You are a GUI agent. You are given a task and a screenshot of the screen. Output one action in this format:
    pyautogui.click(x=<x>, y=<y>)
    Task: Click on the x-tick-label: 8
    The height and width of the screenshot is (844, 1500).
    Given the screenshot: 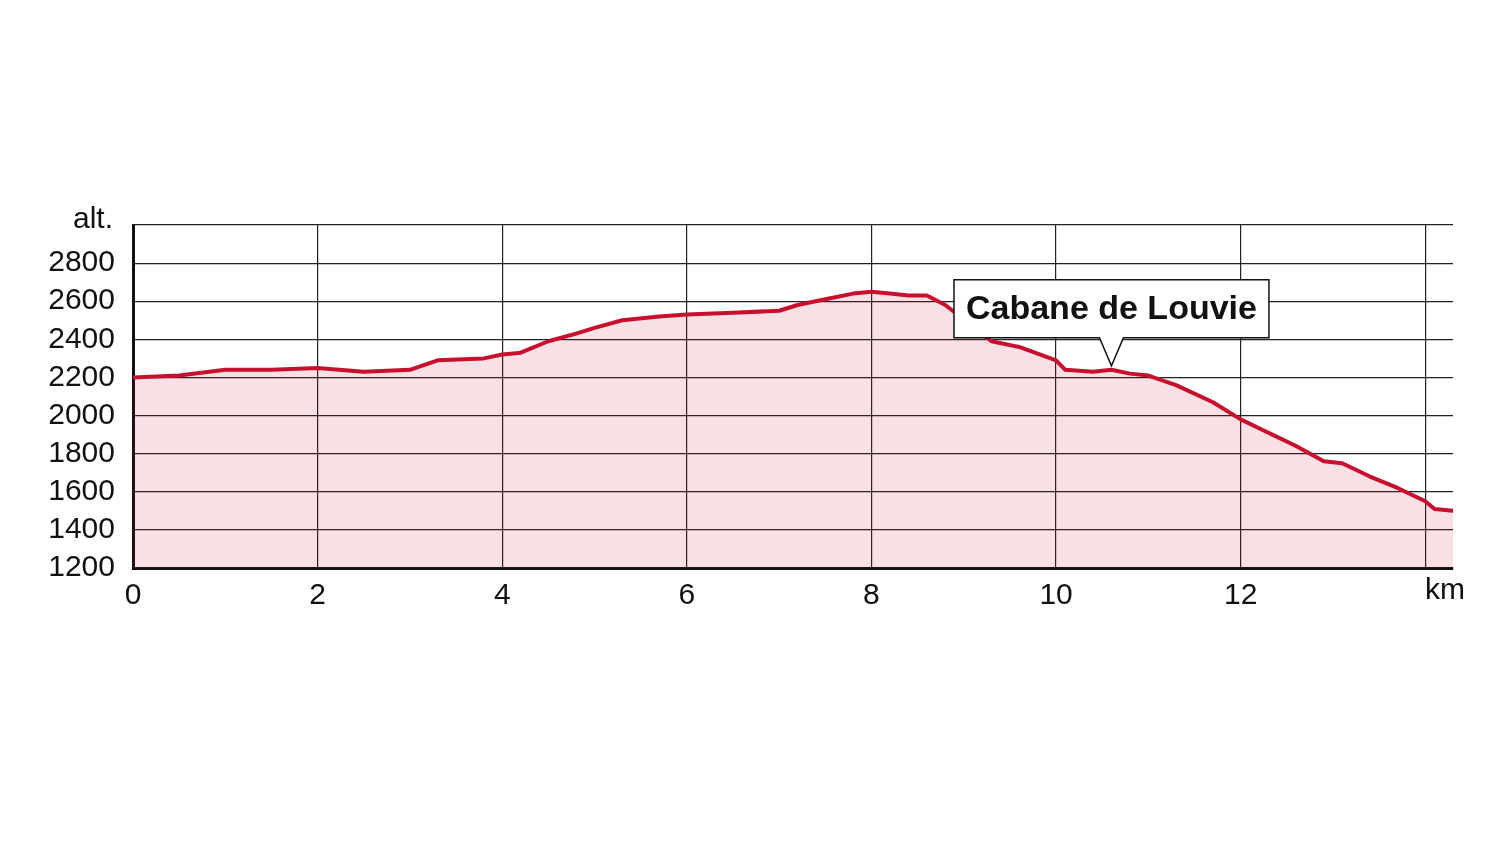 What is the action you would take?
    pyautogui.click(x=871, y=594)
    